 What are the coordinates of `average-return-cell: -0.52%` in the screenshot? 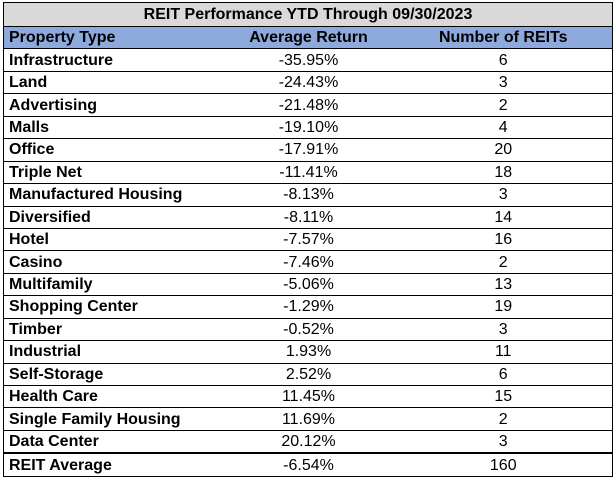 It's located at (308, 330).